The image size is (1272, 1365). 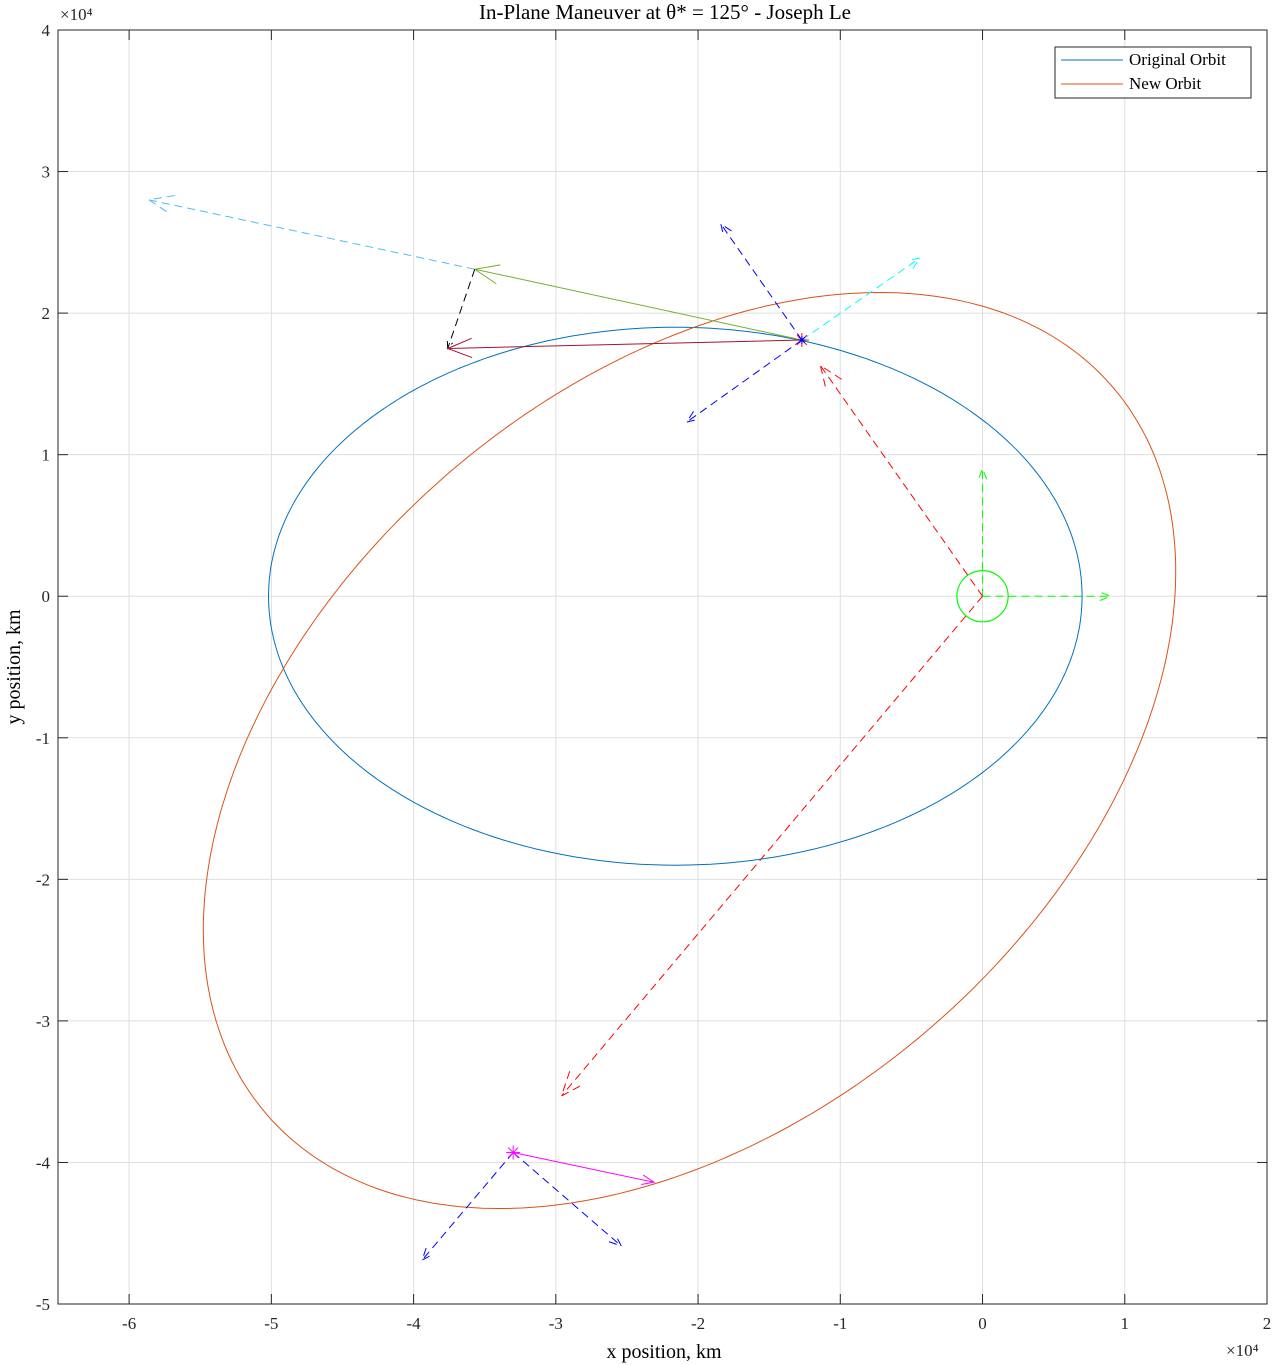 What do you see at coordinates (726, 229) in the screenshot?
I see `radial-unit-up-head` at bounding box center [726, 229].